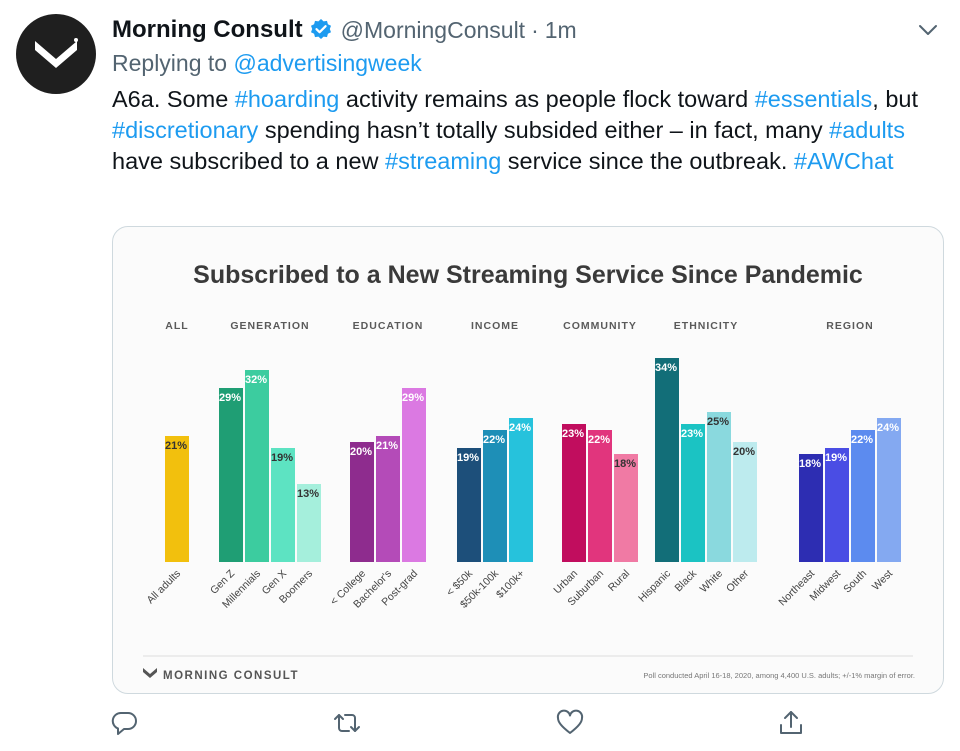 Image resolution: width=960 pixels, height=751 pixels. Describe the element at coordinates (560, 29) in the screenshot. I see `timestamp: 1m` at that location.